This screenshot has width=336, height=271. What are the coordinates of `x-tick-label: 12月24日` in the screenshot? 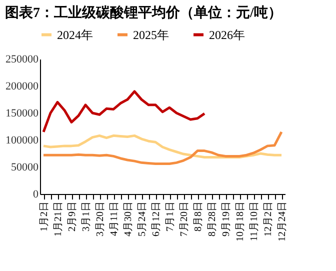 It's located at (282, 222).